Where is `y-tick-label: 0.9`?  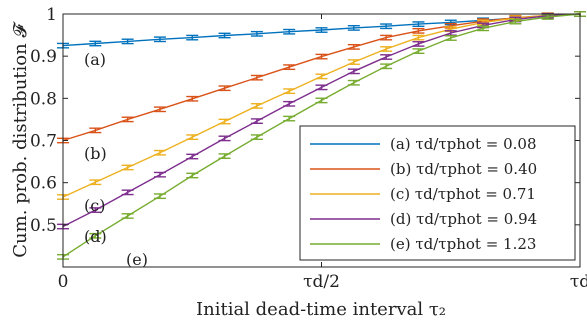 y-tick-label: 0.9 is located at coordinates (43, 57).